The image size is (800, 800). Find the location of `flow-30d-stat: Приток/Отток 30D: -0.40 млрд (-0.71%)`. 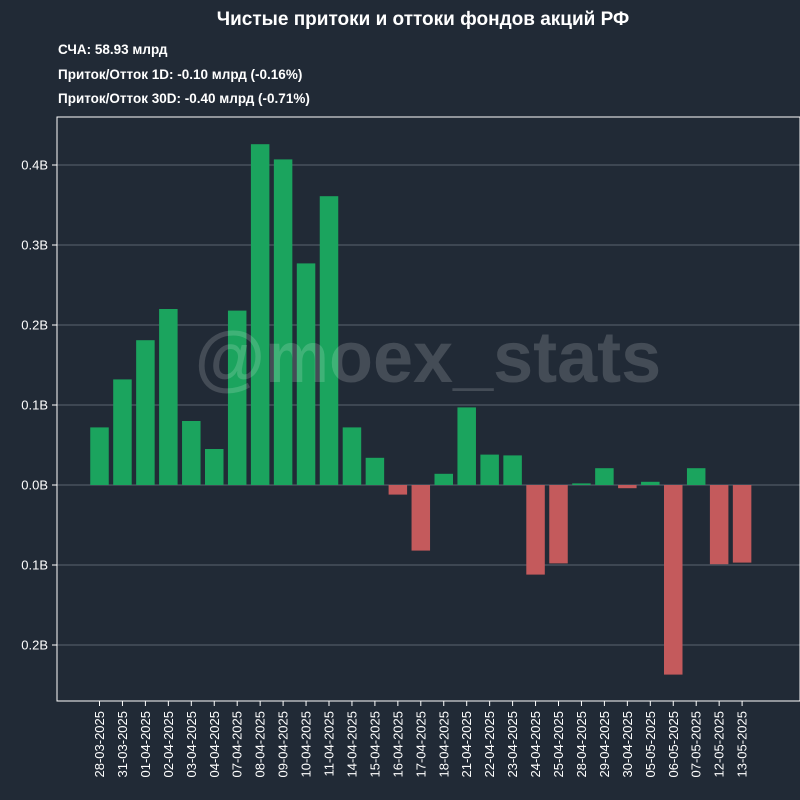

flow-30d-stat: Приток/Отток 30D: -0.40 млрд (-0.71%) is located at coordinates (184, 98).